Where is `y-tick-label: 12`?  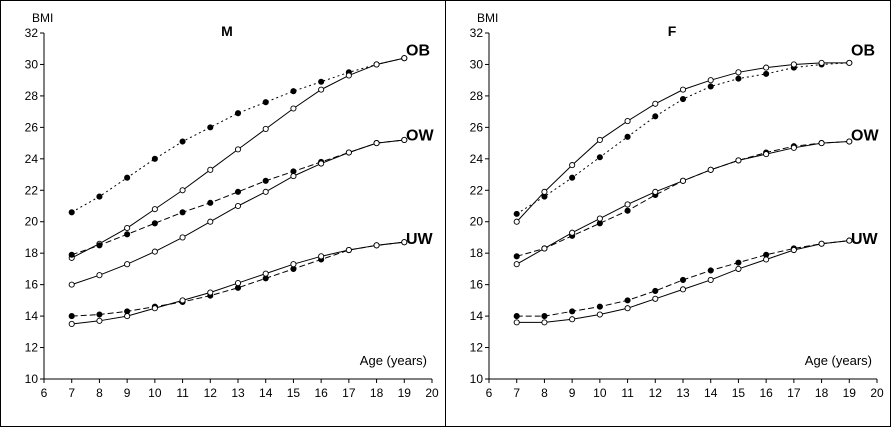
y-tick-label: 12 is located at coordinates (32, 348).